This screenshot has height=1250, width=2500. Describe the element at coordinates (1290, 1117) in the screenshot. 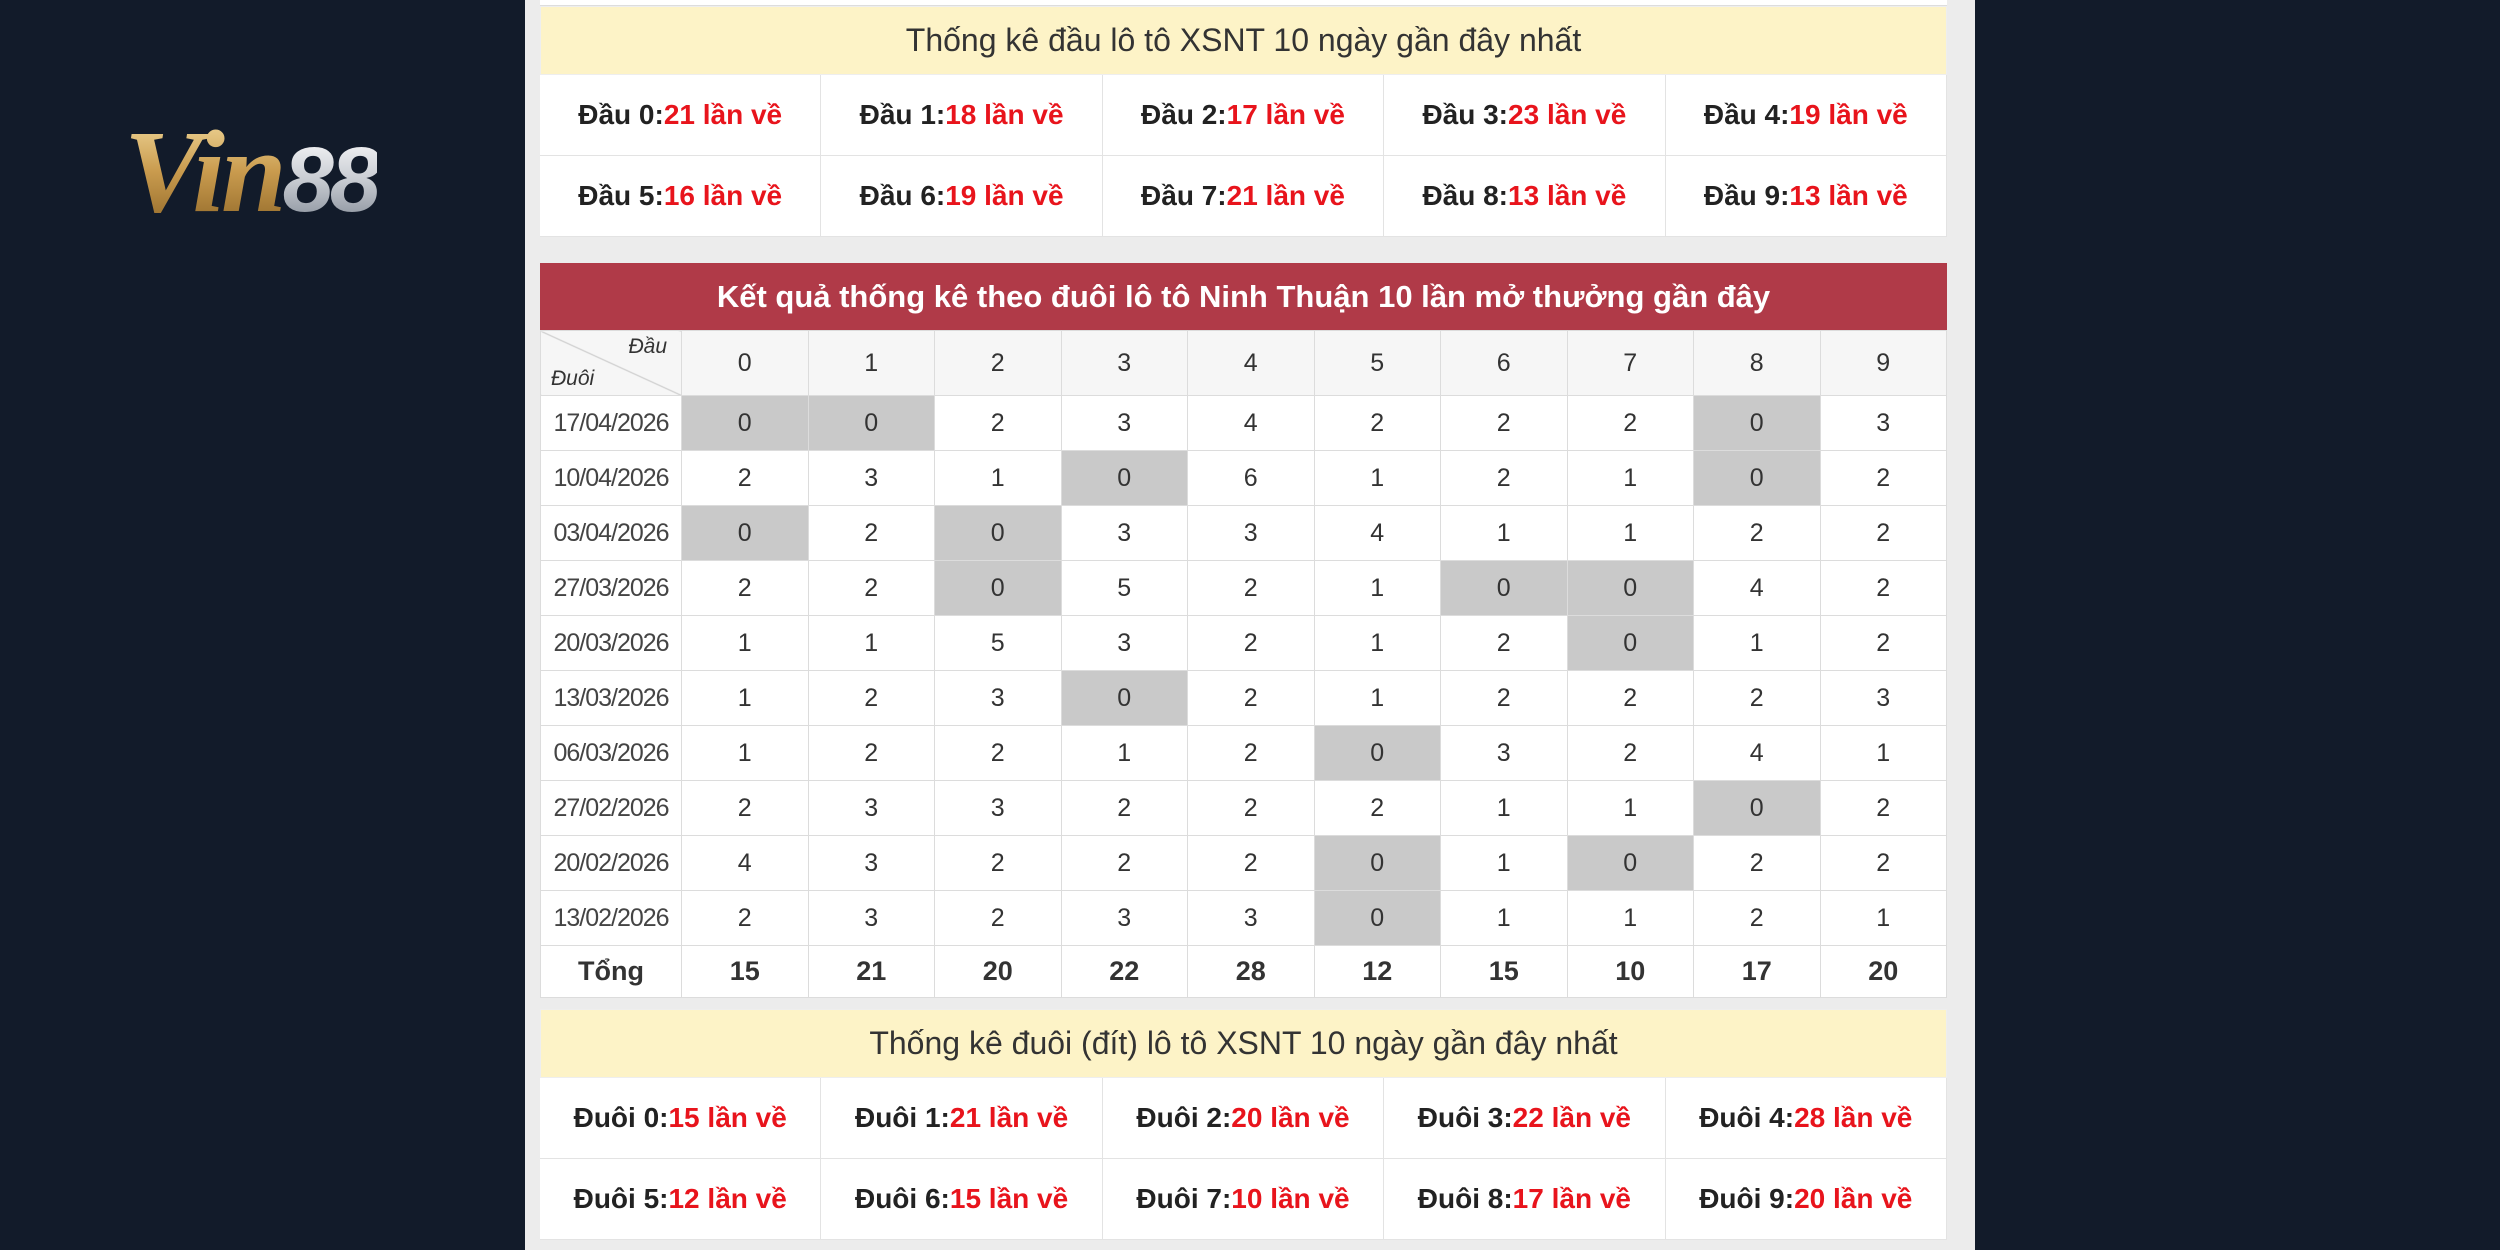

I see `stat-value: 20 lần về` at that location.